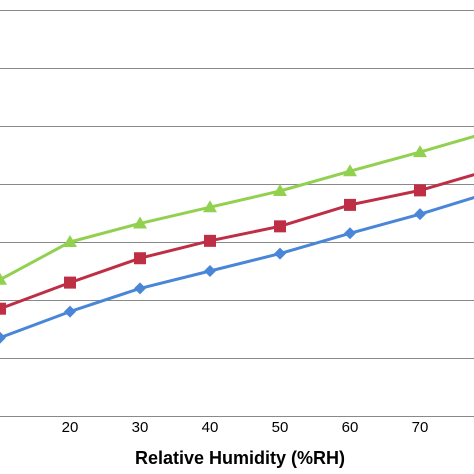 The image size is (474, 474). Describe the element at coordinates (350, 427) in the screenshot. I see `x-tick-label: 60` at that location.